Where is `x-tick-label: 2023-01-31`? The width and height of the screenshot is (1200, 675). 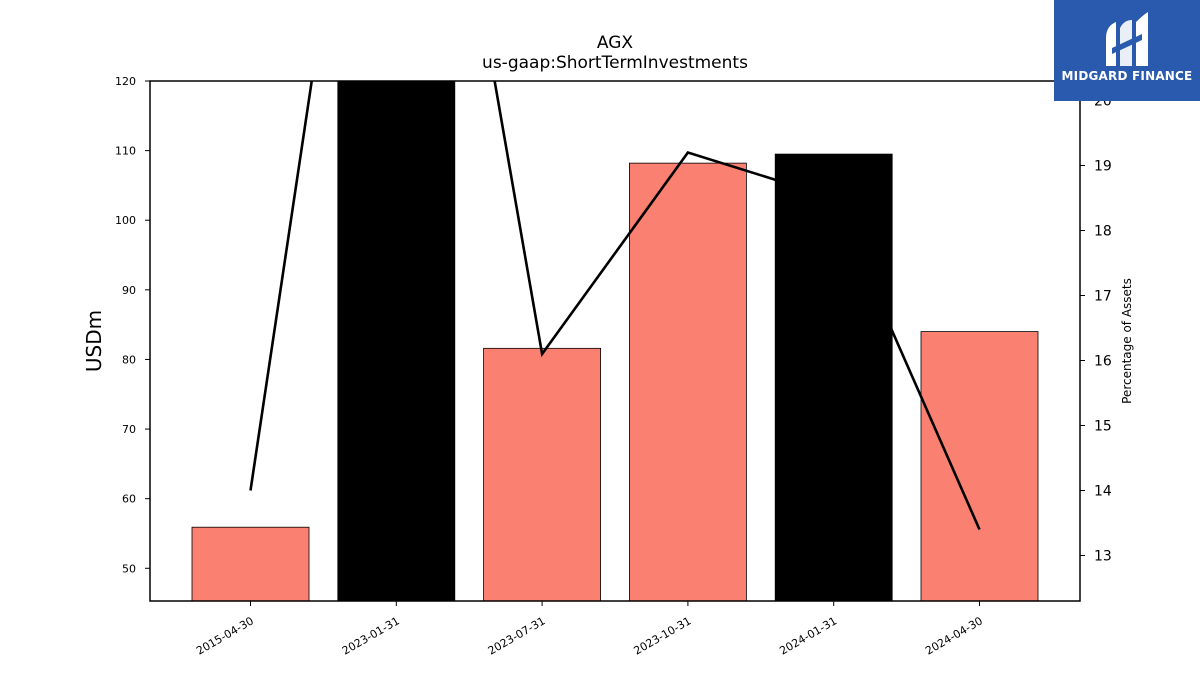 x-tick-label: 2023-01-31 is located at coordinates (371, 635).